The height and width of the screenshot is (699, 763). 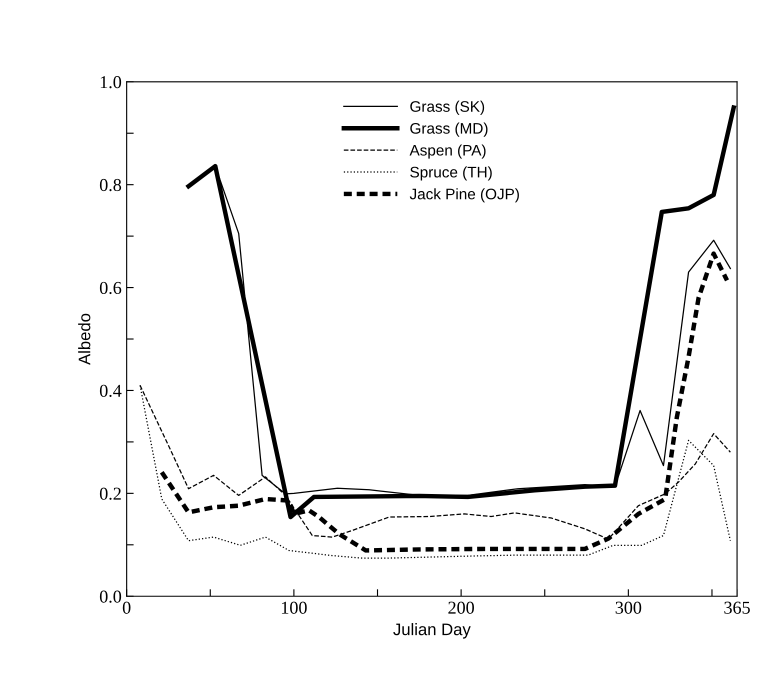 I want to click on legend-label: Jack Pine (OJP), so click(x=464, y=195).